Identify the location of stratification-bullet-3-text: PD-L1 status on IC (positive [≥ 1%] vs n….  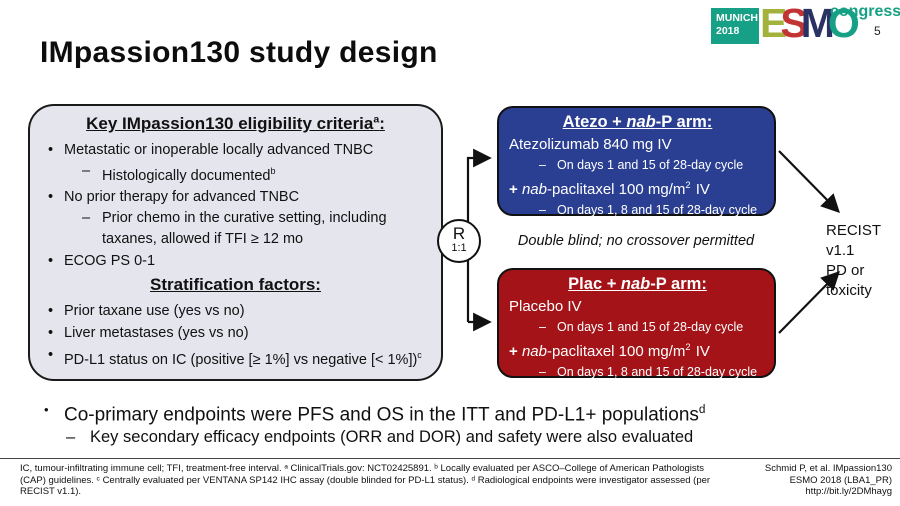
(243, 357).